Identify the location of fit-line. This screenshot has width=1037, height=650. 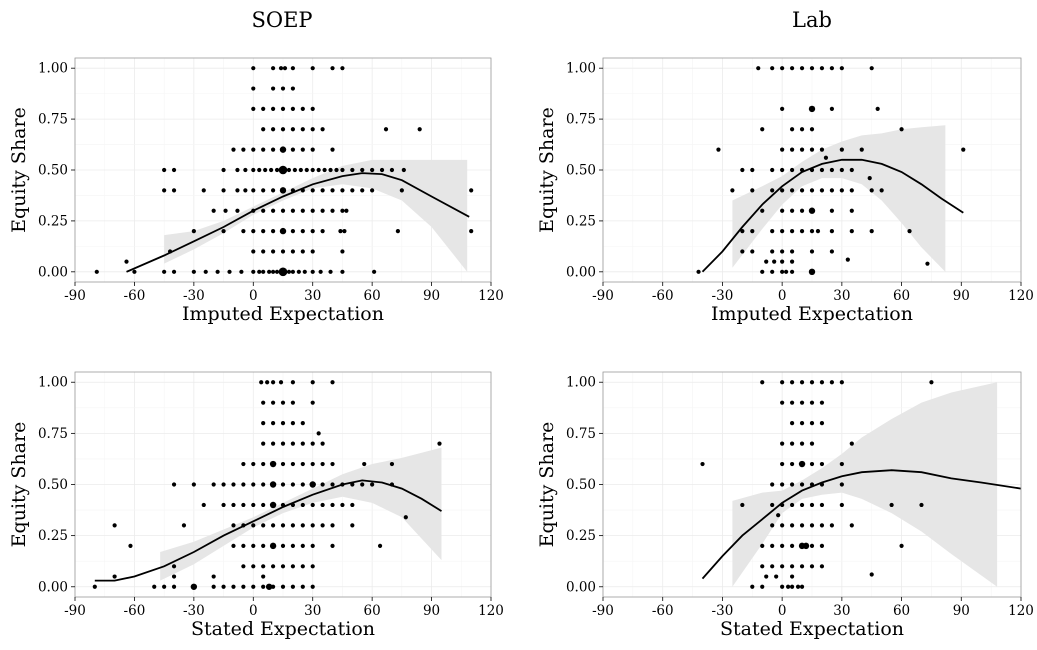
(268, 530).